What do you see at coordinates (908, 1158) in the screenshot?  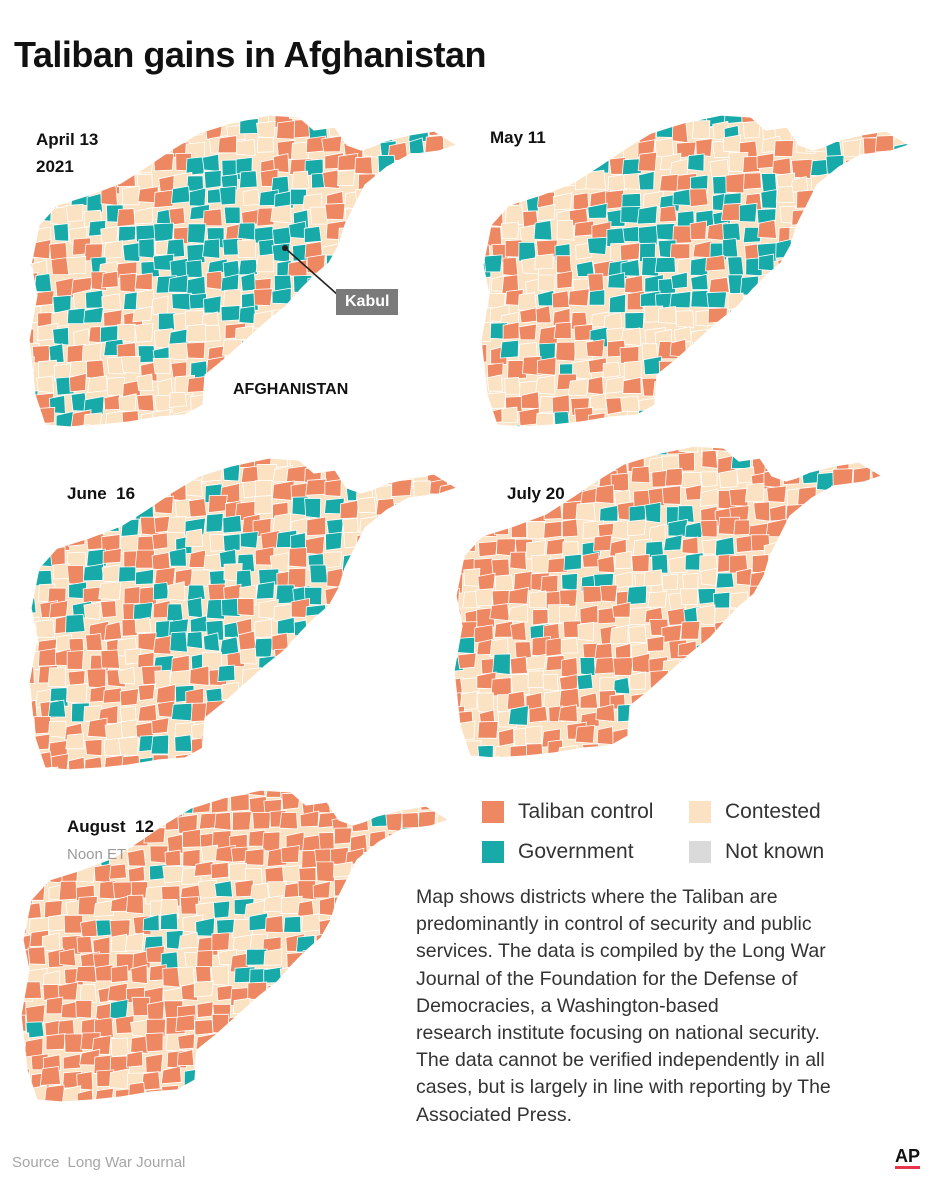 I see `ap-logo: AP` at bounding box center [908, 1158].